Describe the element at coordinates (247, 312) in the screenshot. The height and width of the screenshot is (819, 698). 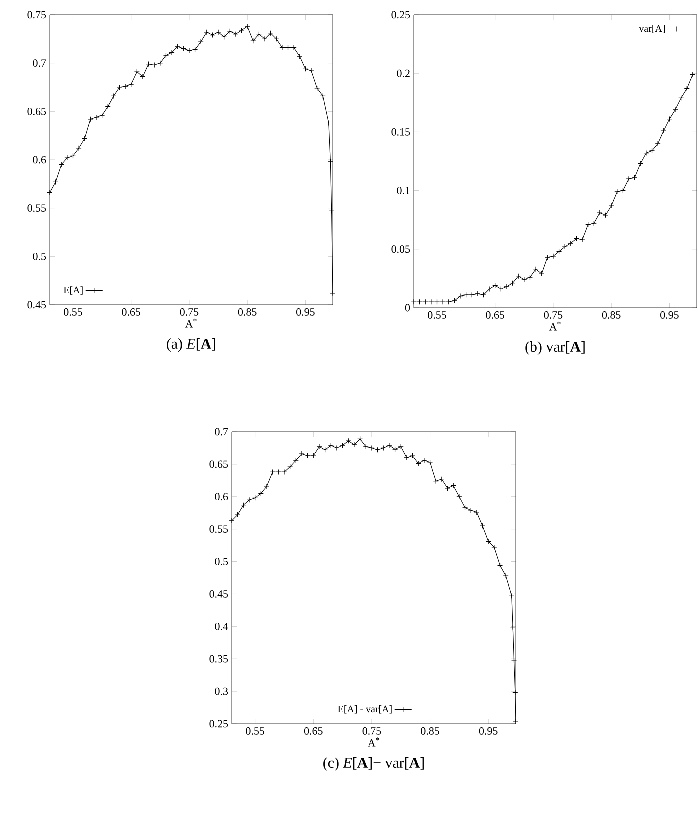
I see `x-tick-label: 0.85` at that location.